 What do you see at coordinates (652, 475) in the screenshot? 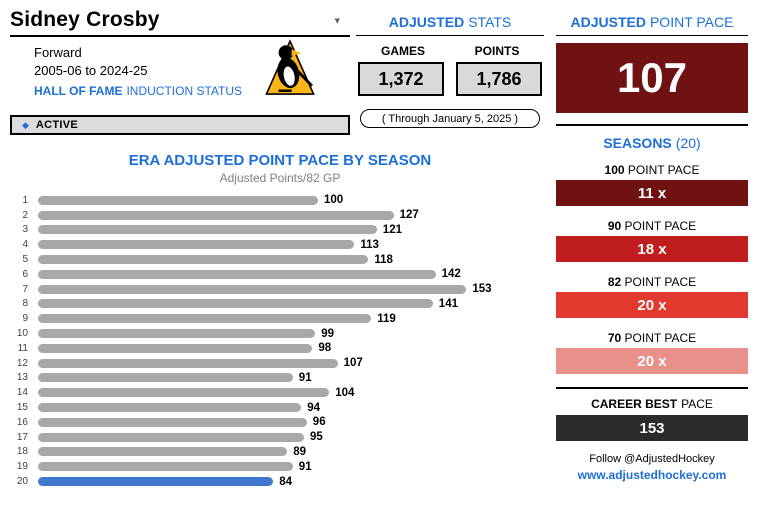
I see `website-link: www.adjustedhockey.com` at bounding box center [652, 475].